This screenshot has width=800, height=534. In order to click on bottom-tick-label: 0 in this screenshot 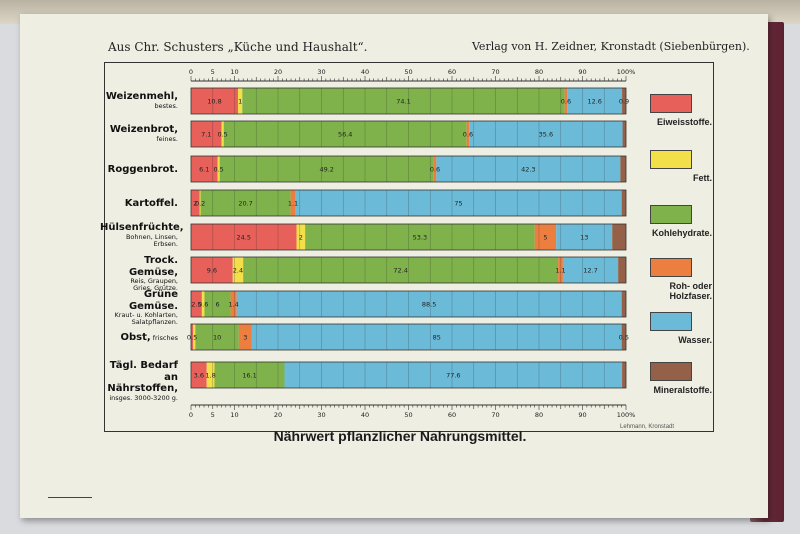, I will do `click(191, 415)`.